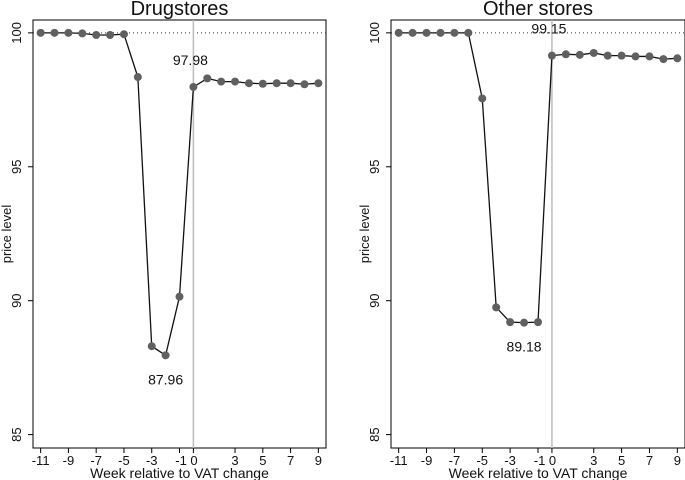 The image size is (685, 480). Describe the element at coordinates (190, 60) in the screenshot. I see `data-label: 97.98` at that location.